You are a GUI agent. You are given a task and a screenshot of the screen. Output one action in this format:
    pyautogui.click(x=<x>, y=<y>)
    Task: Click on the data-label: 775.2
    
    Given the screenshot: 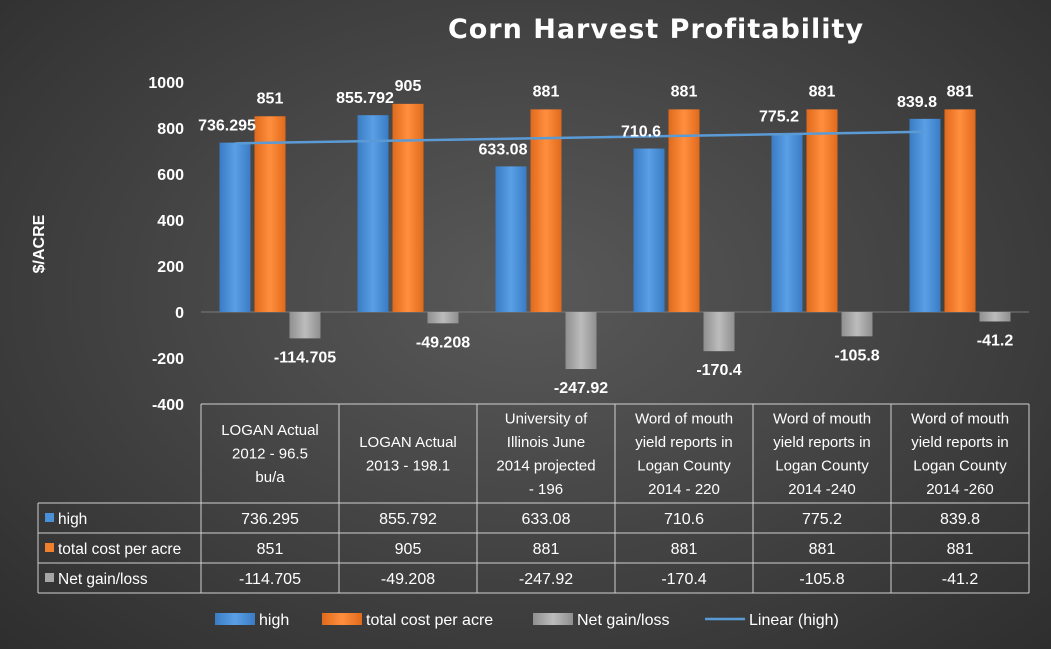 What is the action you would take?
    pyautogui.click(x=779, y=117)
    